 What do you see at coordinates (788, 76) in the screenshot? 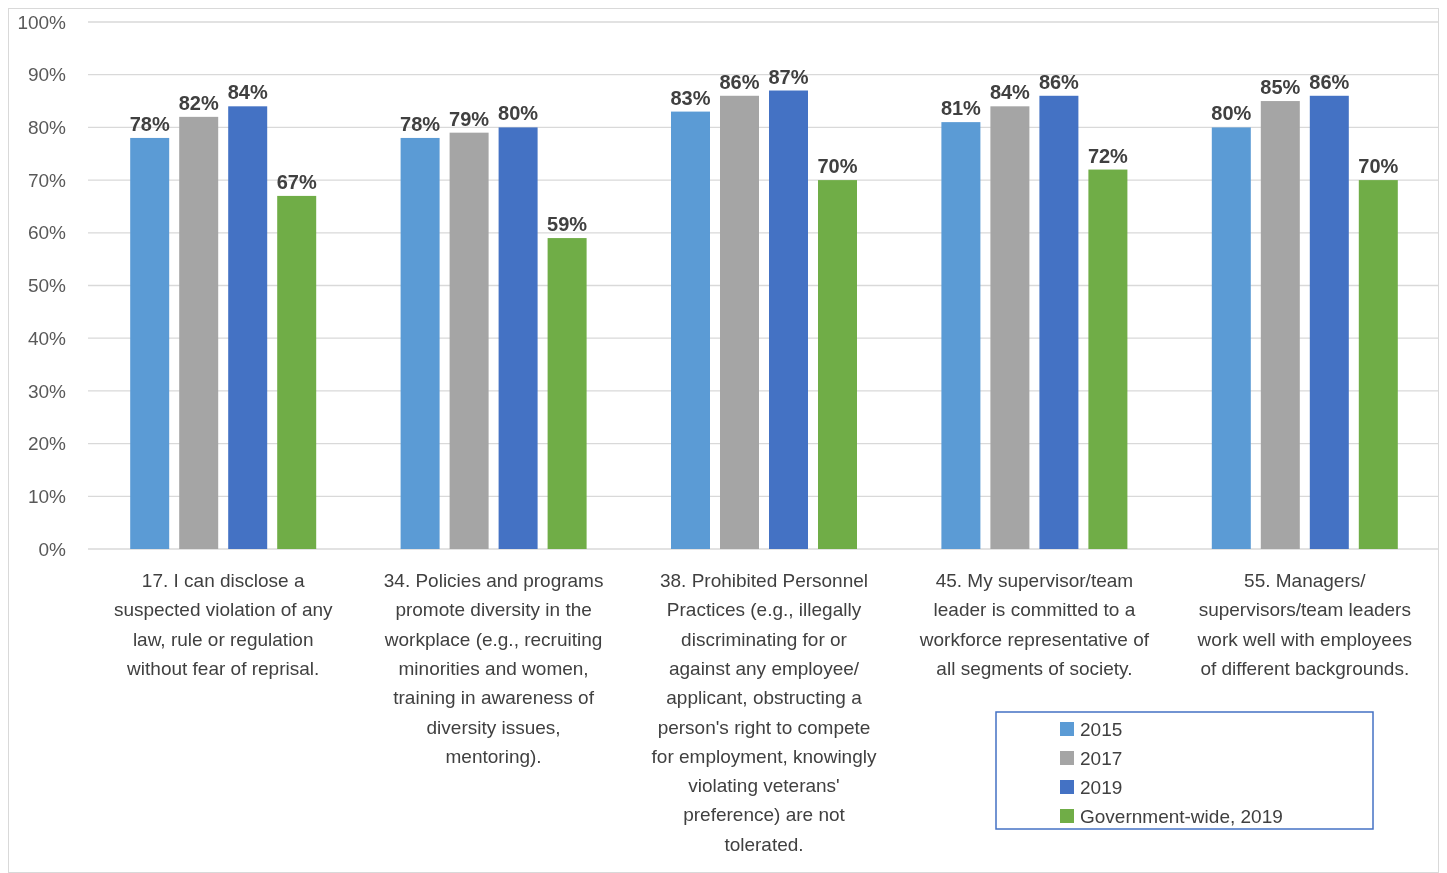
I see `data-label: 87%` at bounding box center [788, 76].